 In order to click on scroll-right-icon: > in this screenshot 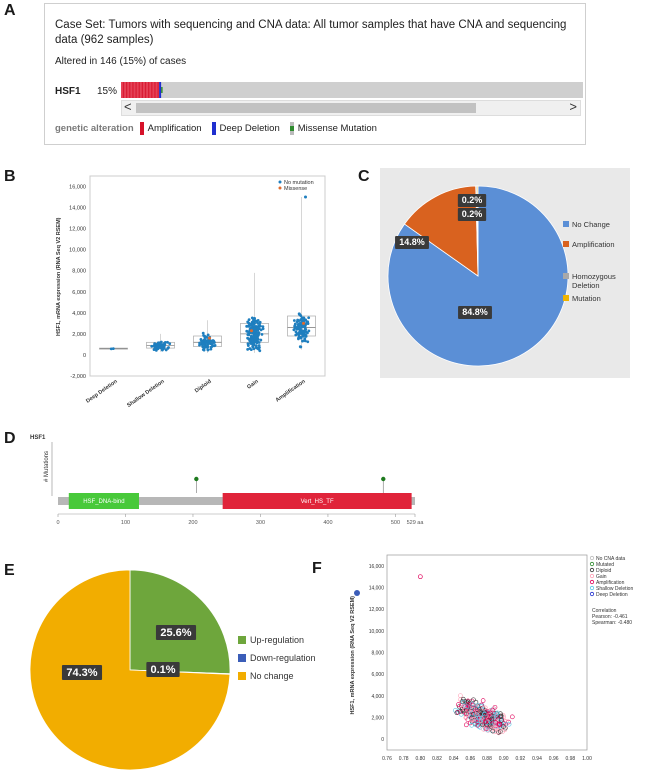, I will do `click(573, 106)`.